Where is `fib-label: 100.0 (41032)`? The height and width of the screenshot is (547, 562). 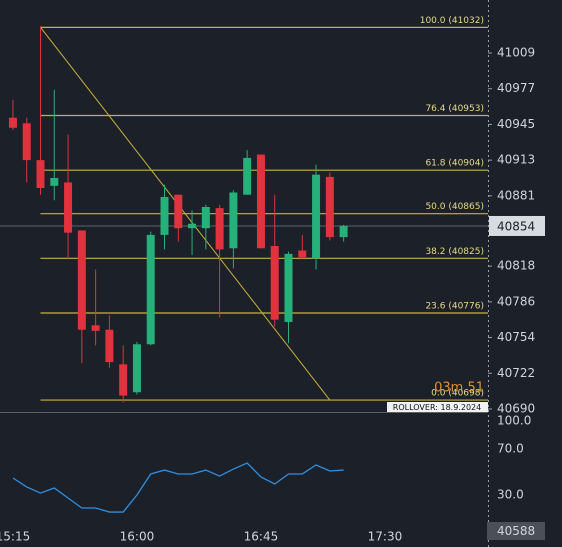
fib-label: 100.0 (41032) is located at coordinates (452, 21).